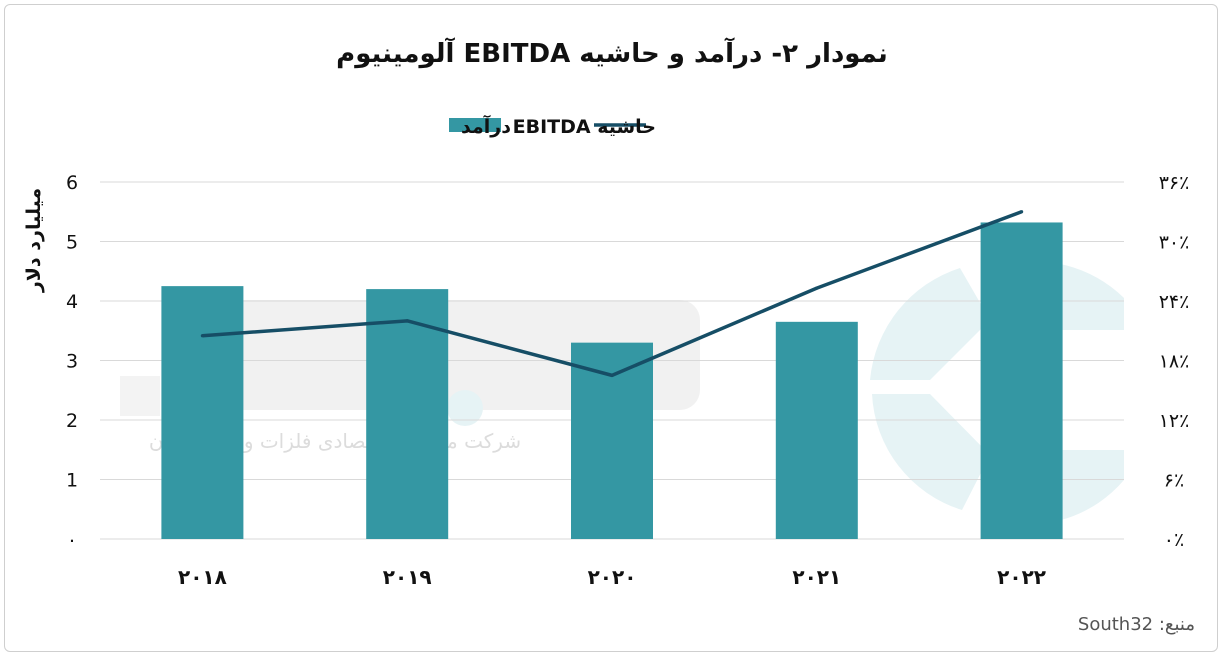  What do you see at coordinates (816, 577) in the screenshot?
I see `x-tick-label: ۲۰۲۱` at bounding box center [816, 577].